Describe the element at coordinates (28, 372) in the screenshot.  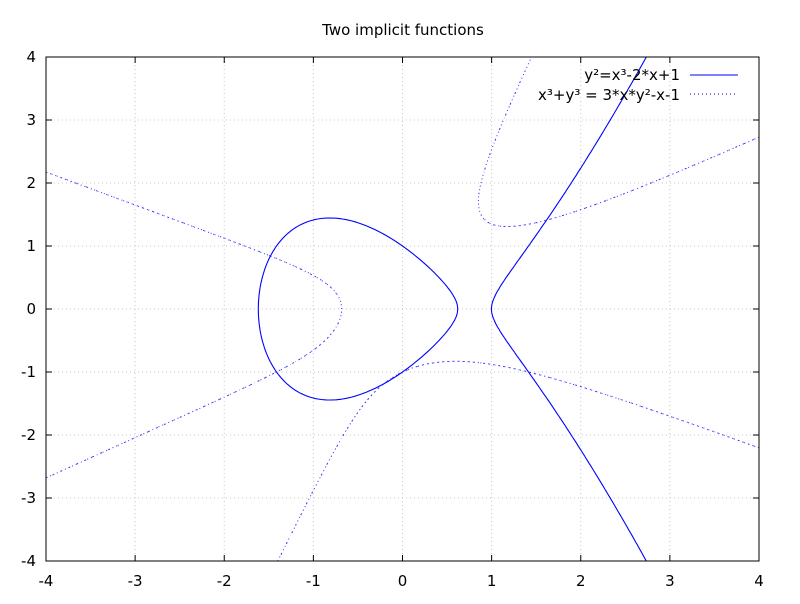
I see `y-tick-label: -1` at that location.